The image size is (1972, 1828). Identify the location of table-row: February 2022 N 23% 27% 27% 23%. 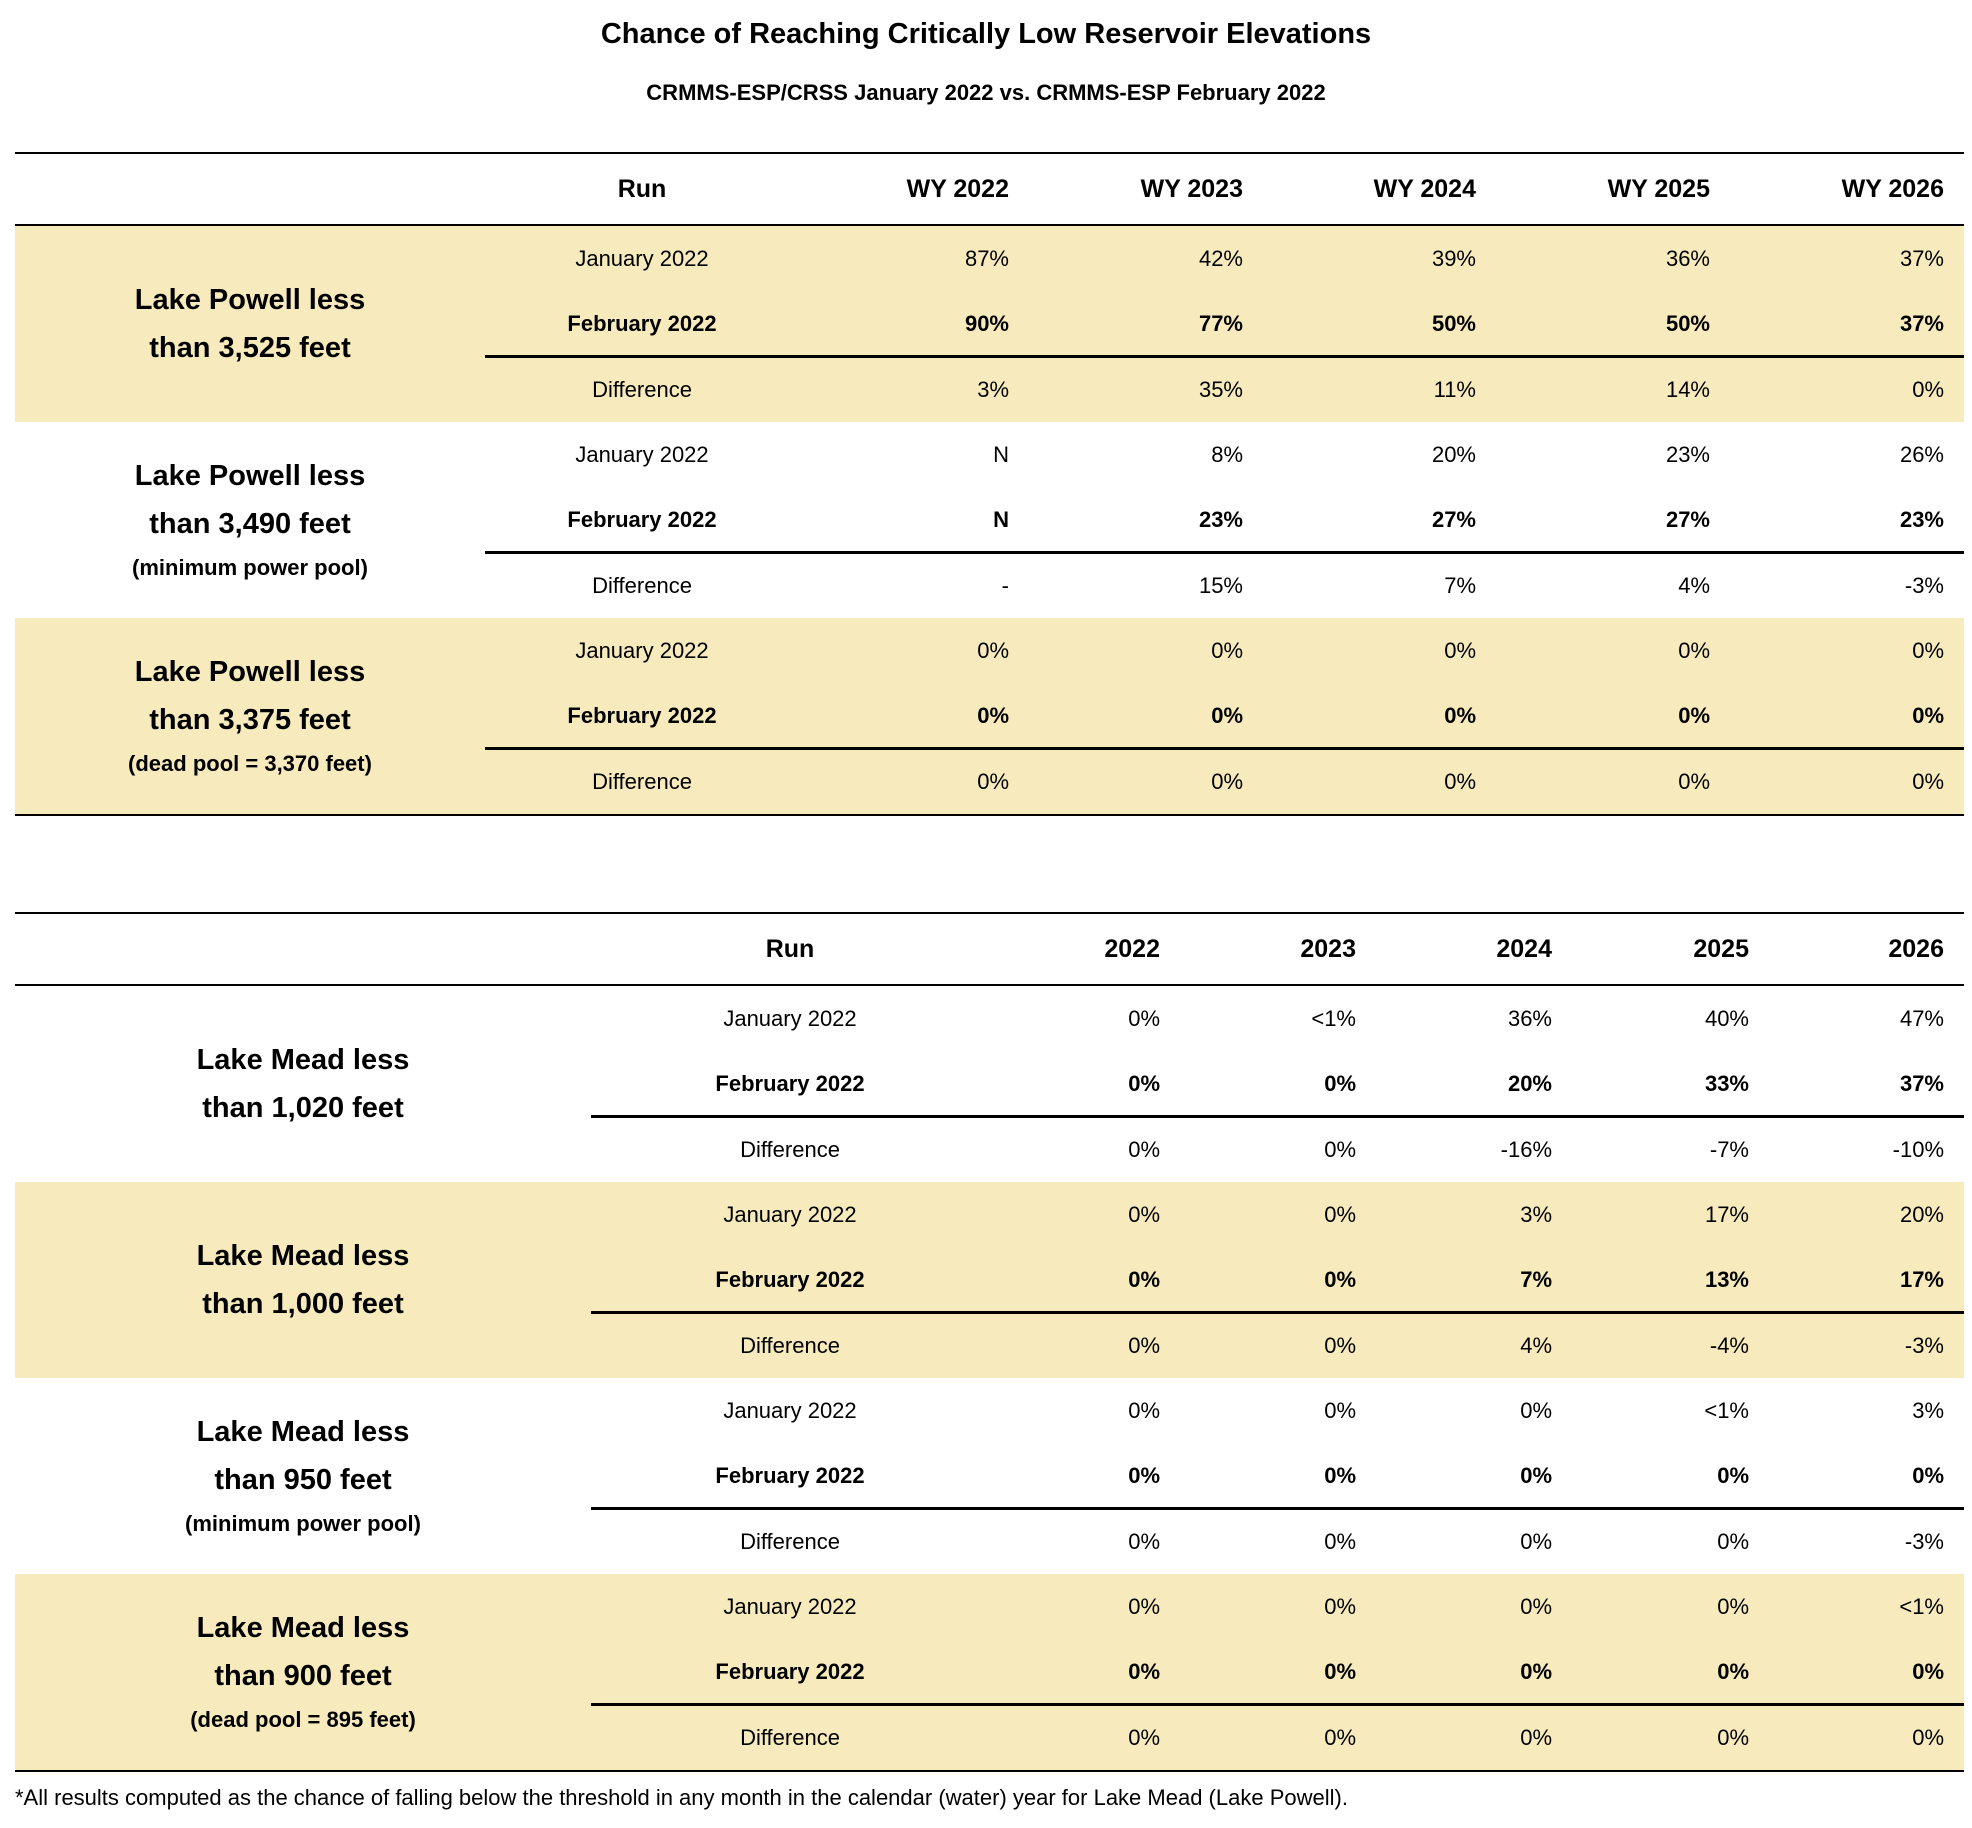
(989, 520).